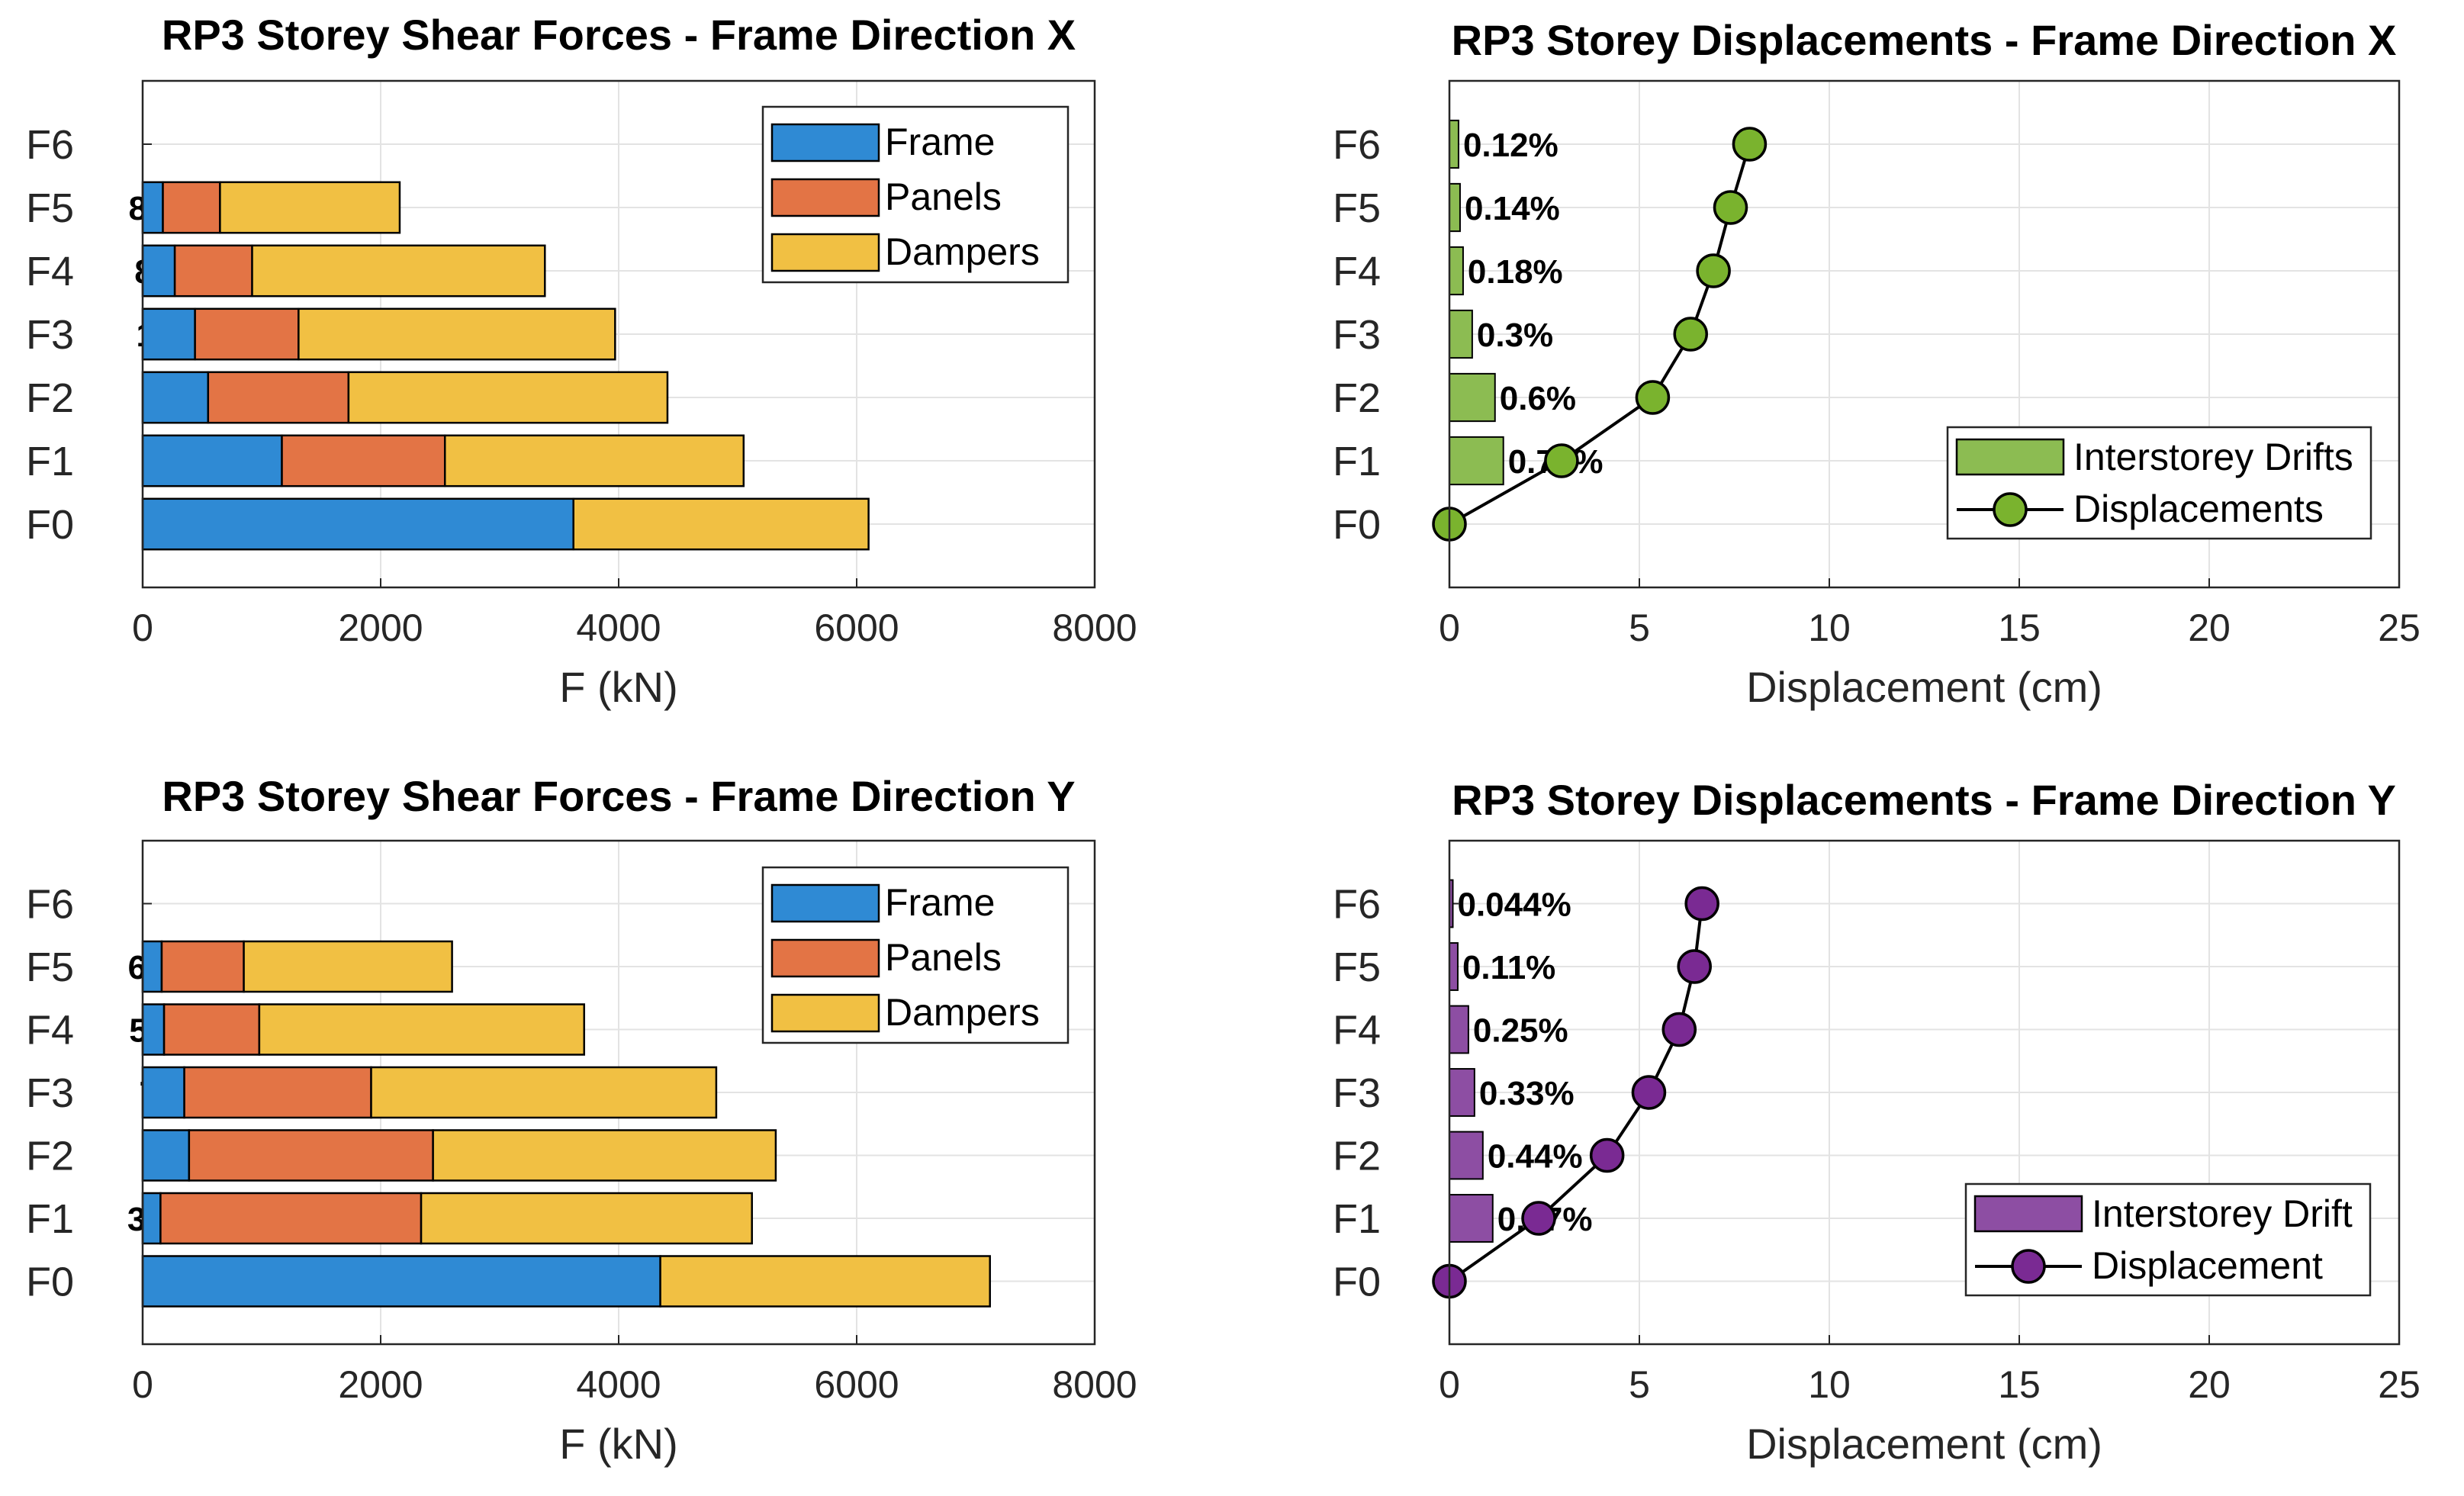 This screenshot has width=2464, height=1496. I want to click on bar-panels-f1, so click(291, 1218).